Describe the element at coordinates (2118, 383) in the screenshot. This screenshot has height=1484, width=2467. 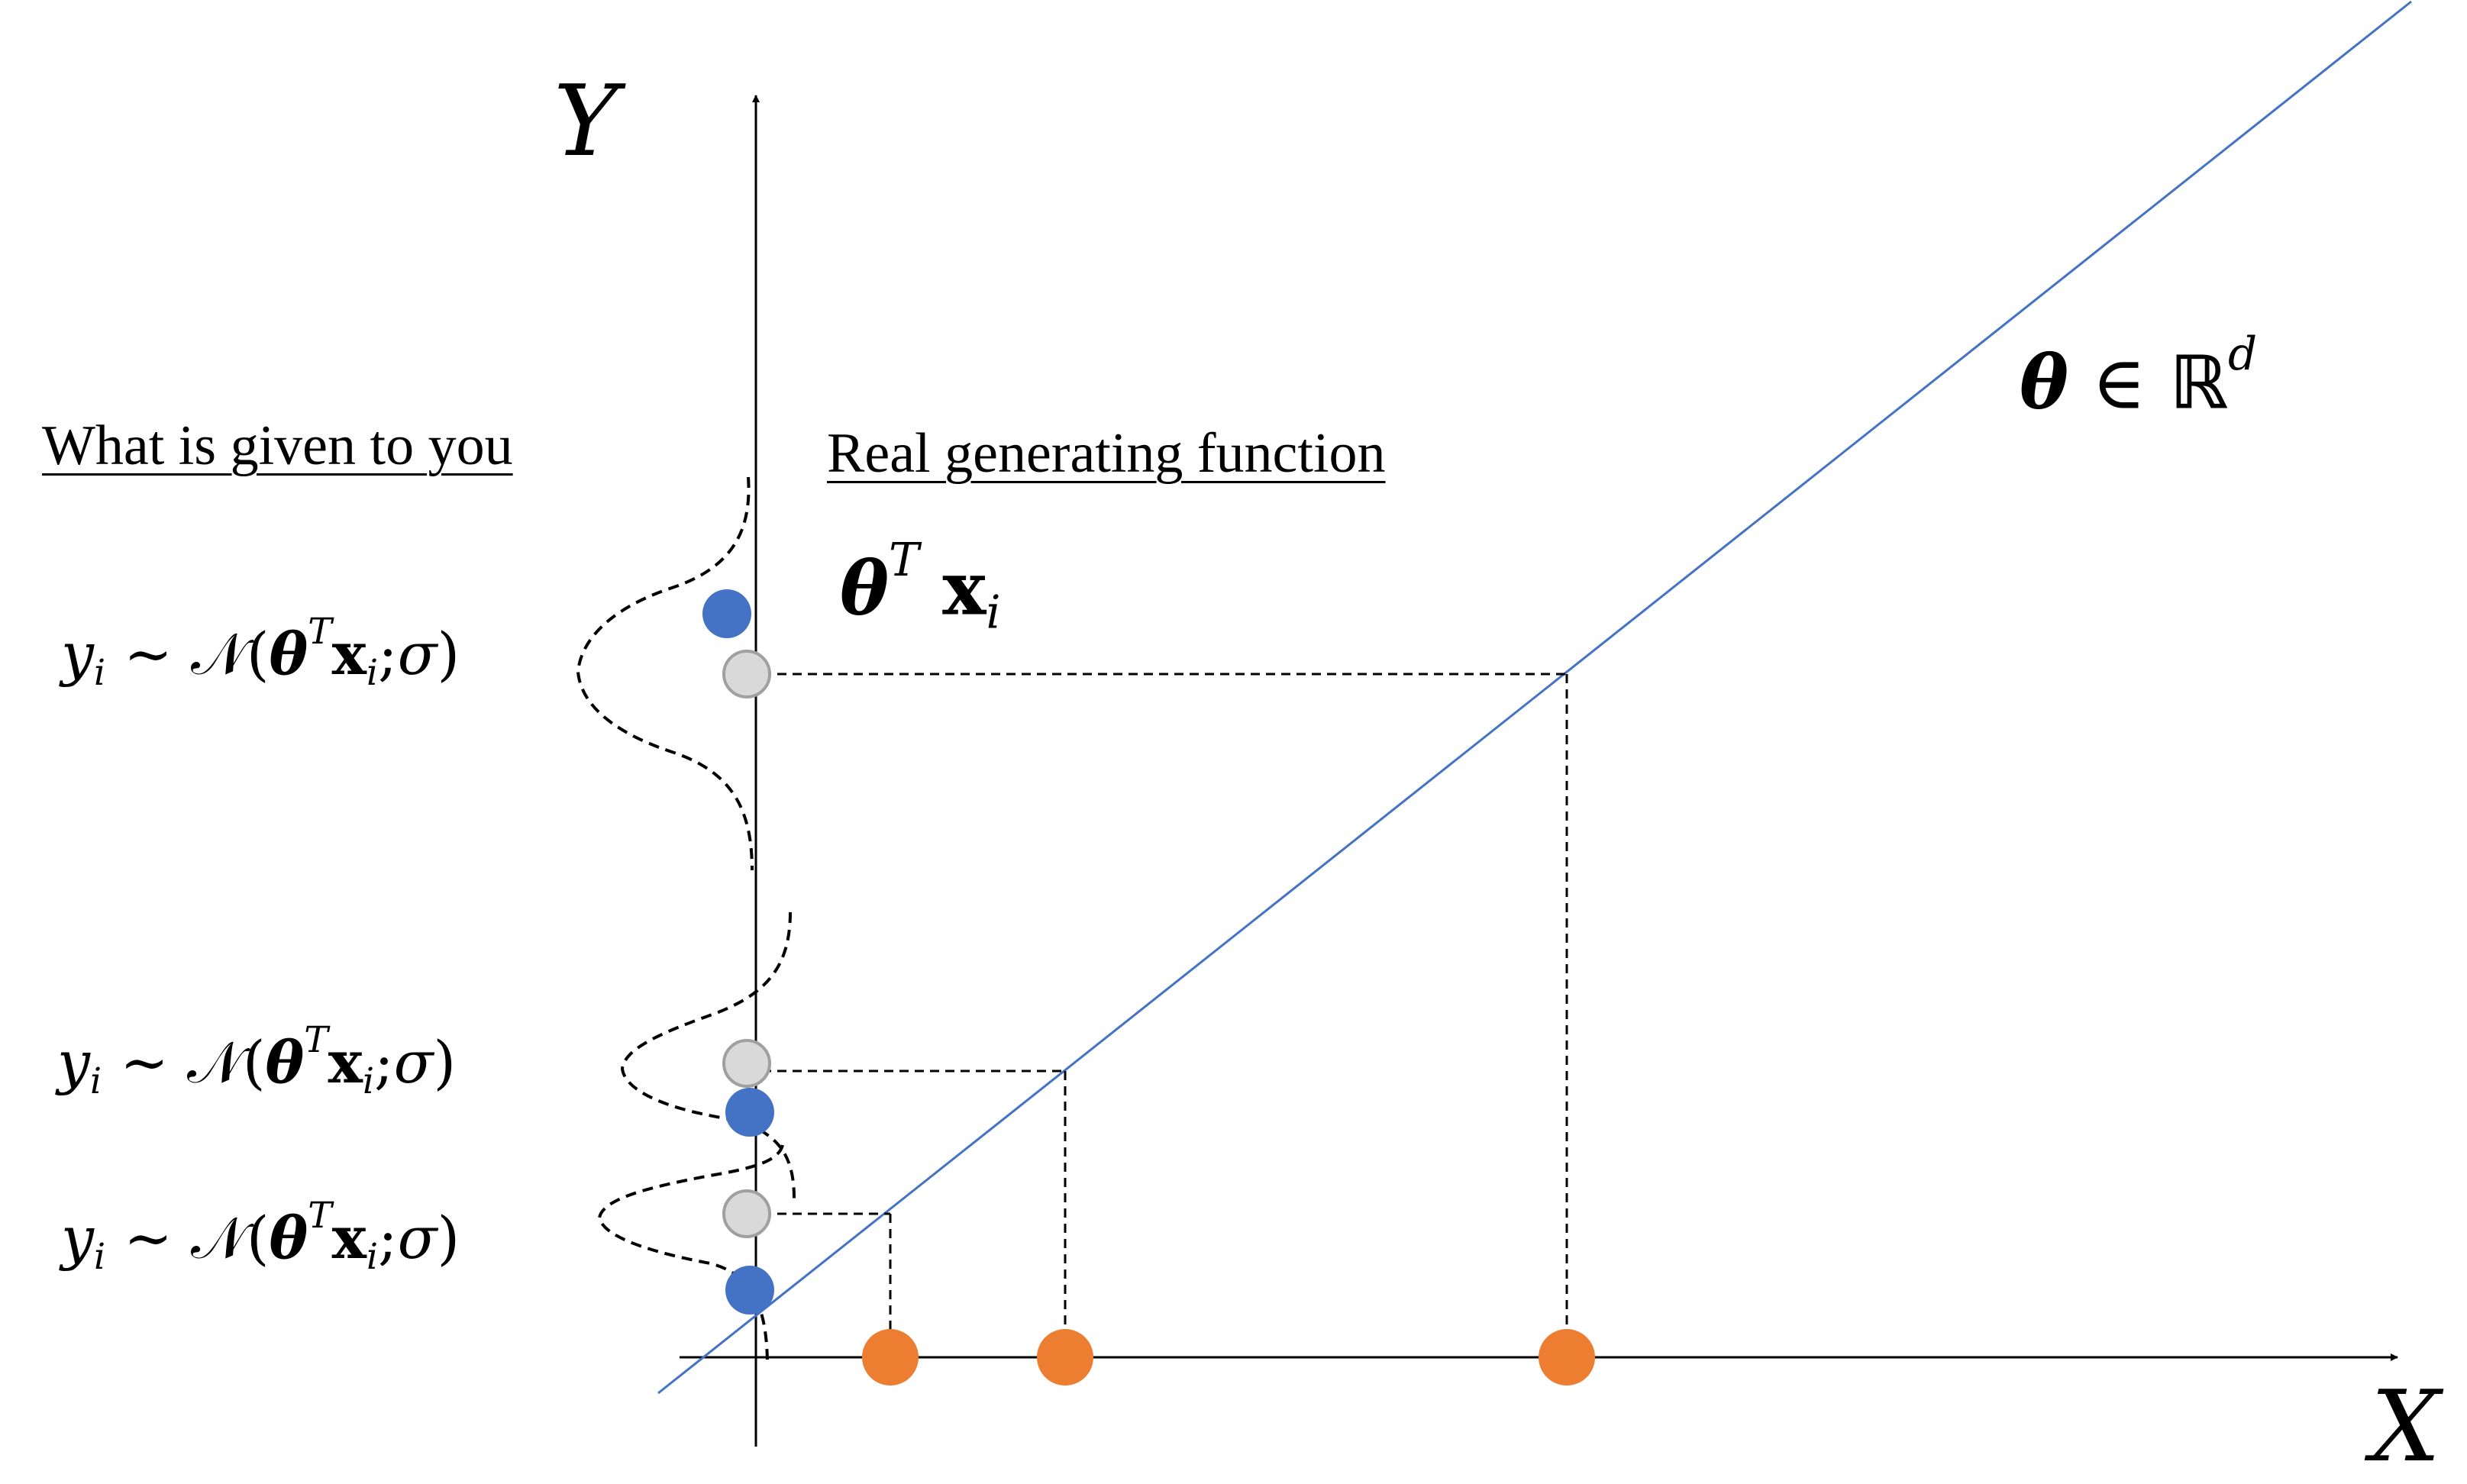
I see `element-of-symbol: ∈` at that location.